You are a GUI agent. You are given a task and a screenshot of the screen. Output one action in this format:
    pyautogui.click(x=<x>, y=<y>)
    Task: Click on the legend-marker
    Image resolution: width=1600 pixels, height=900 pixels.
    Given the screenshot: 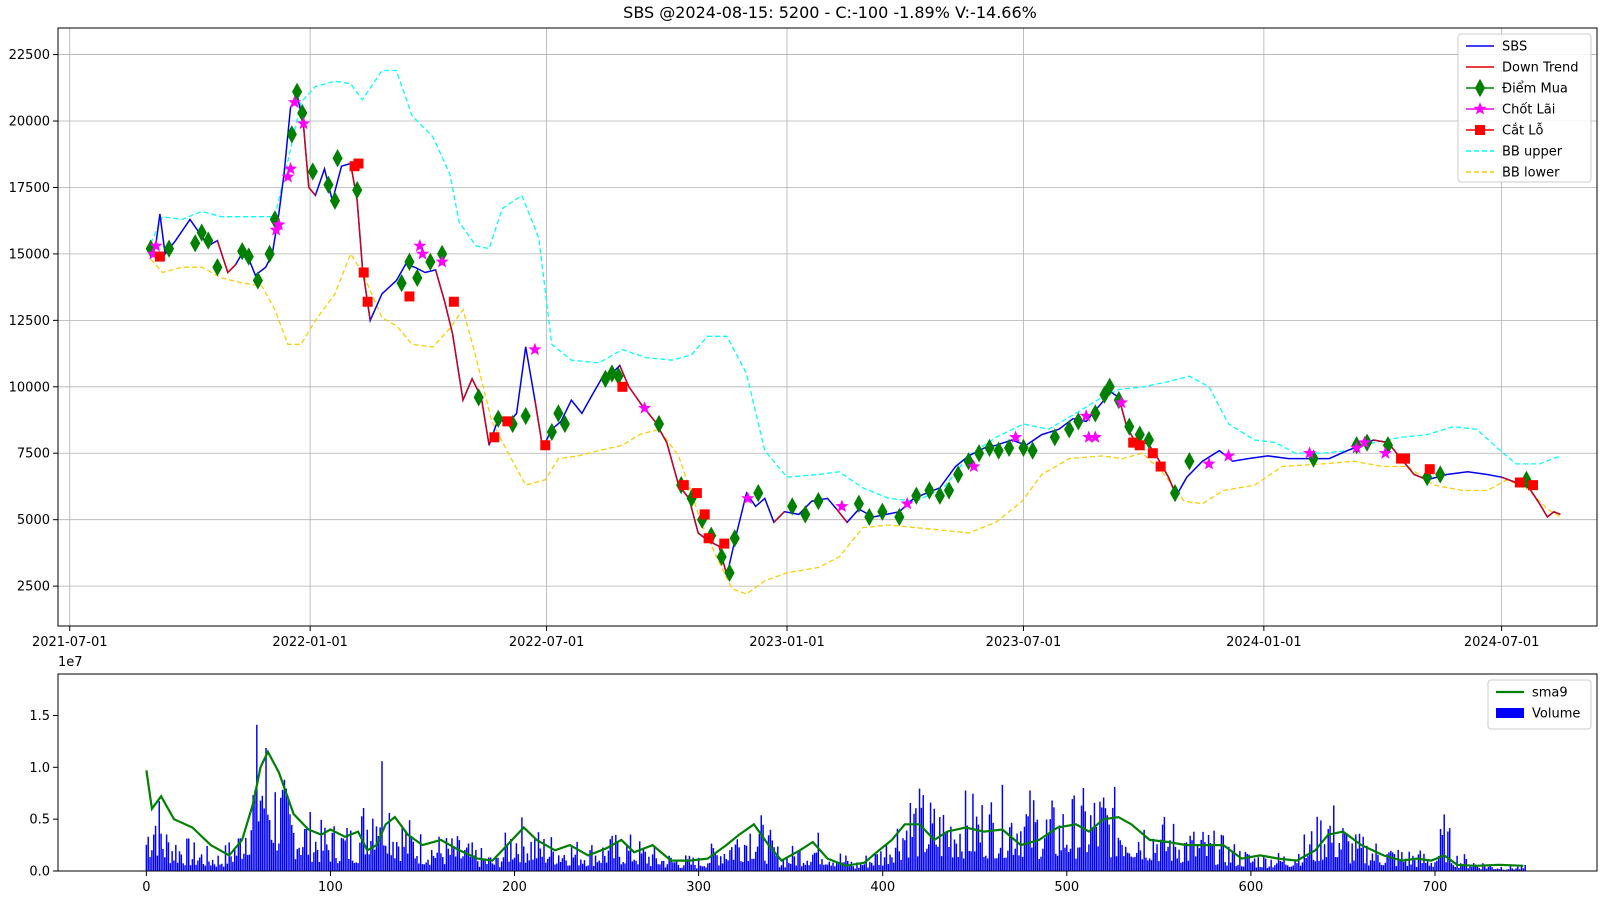 What is the action you would take?
    pyautogui.click(x=1480, y=88)
    